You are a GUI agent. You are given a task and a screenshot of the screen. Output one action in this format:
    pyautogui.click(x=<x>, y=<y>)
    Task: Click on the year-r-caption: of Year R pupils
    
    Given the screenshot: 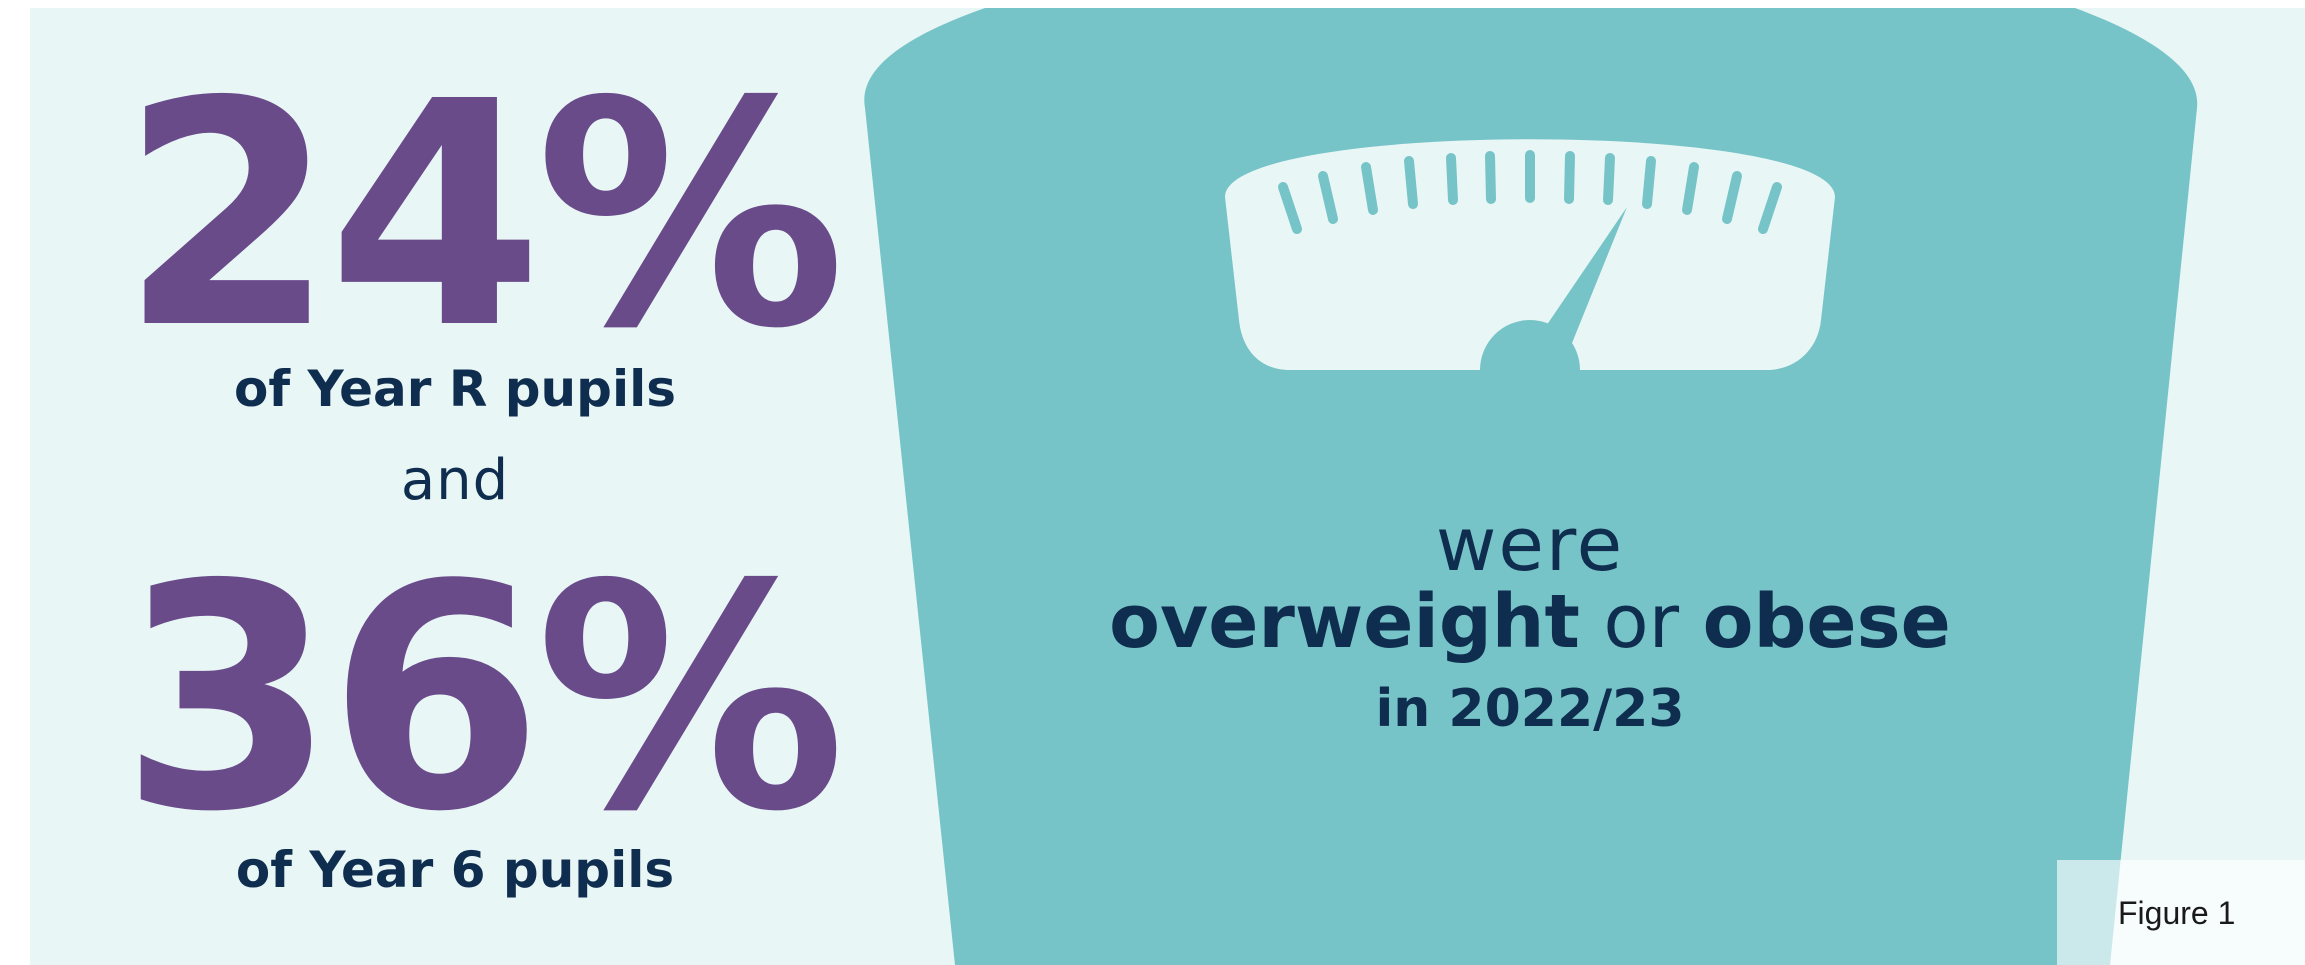 What is the action you would take?
    pyautogui.click(x=455, y=389)
    